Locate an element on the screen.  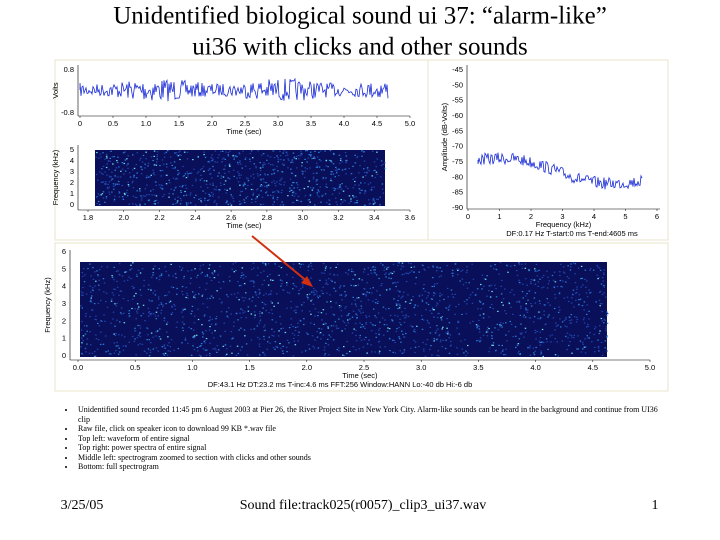
y-tick-label: 1 is located at coordinates (72, 193).